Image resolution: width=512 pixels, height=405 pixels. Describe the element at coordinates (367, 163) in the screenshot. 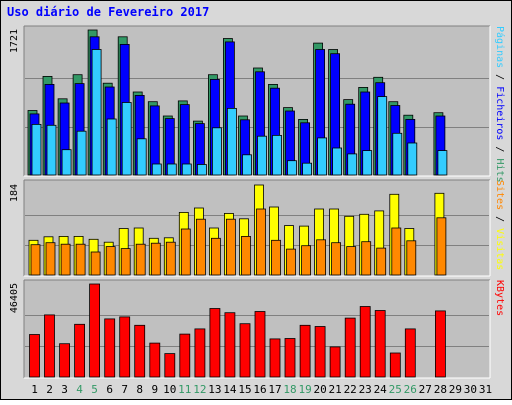

I see `bar-páginas-day-23` at that location.